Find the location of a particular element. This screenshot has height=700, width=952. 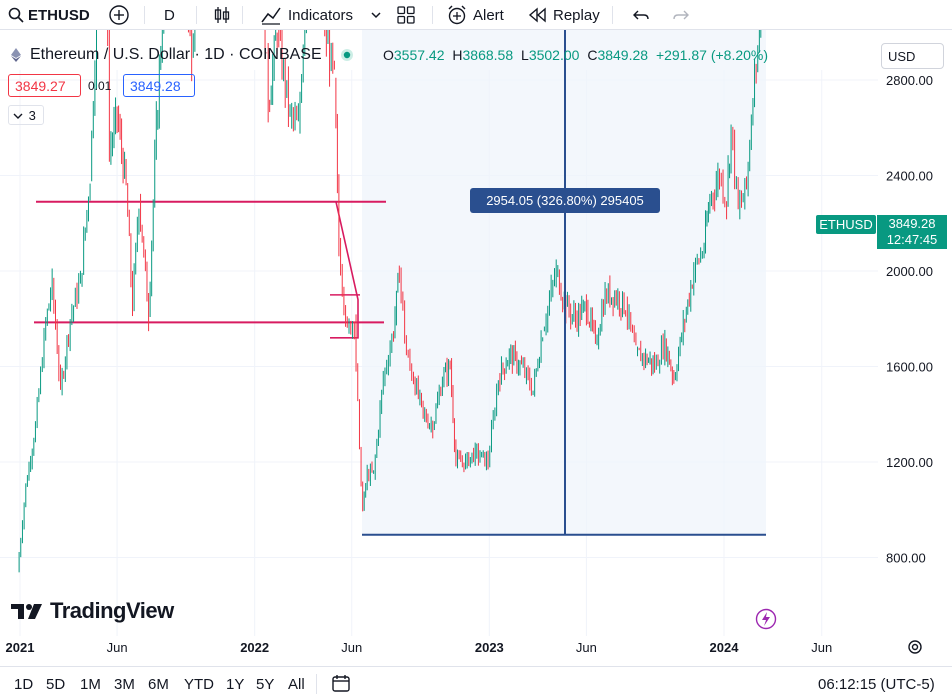

compare-button is located at coordinates (119, 15).